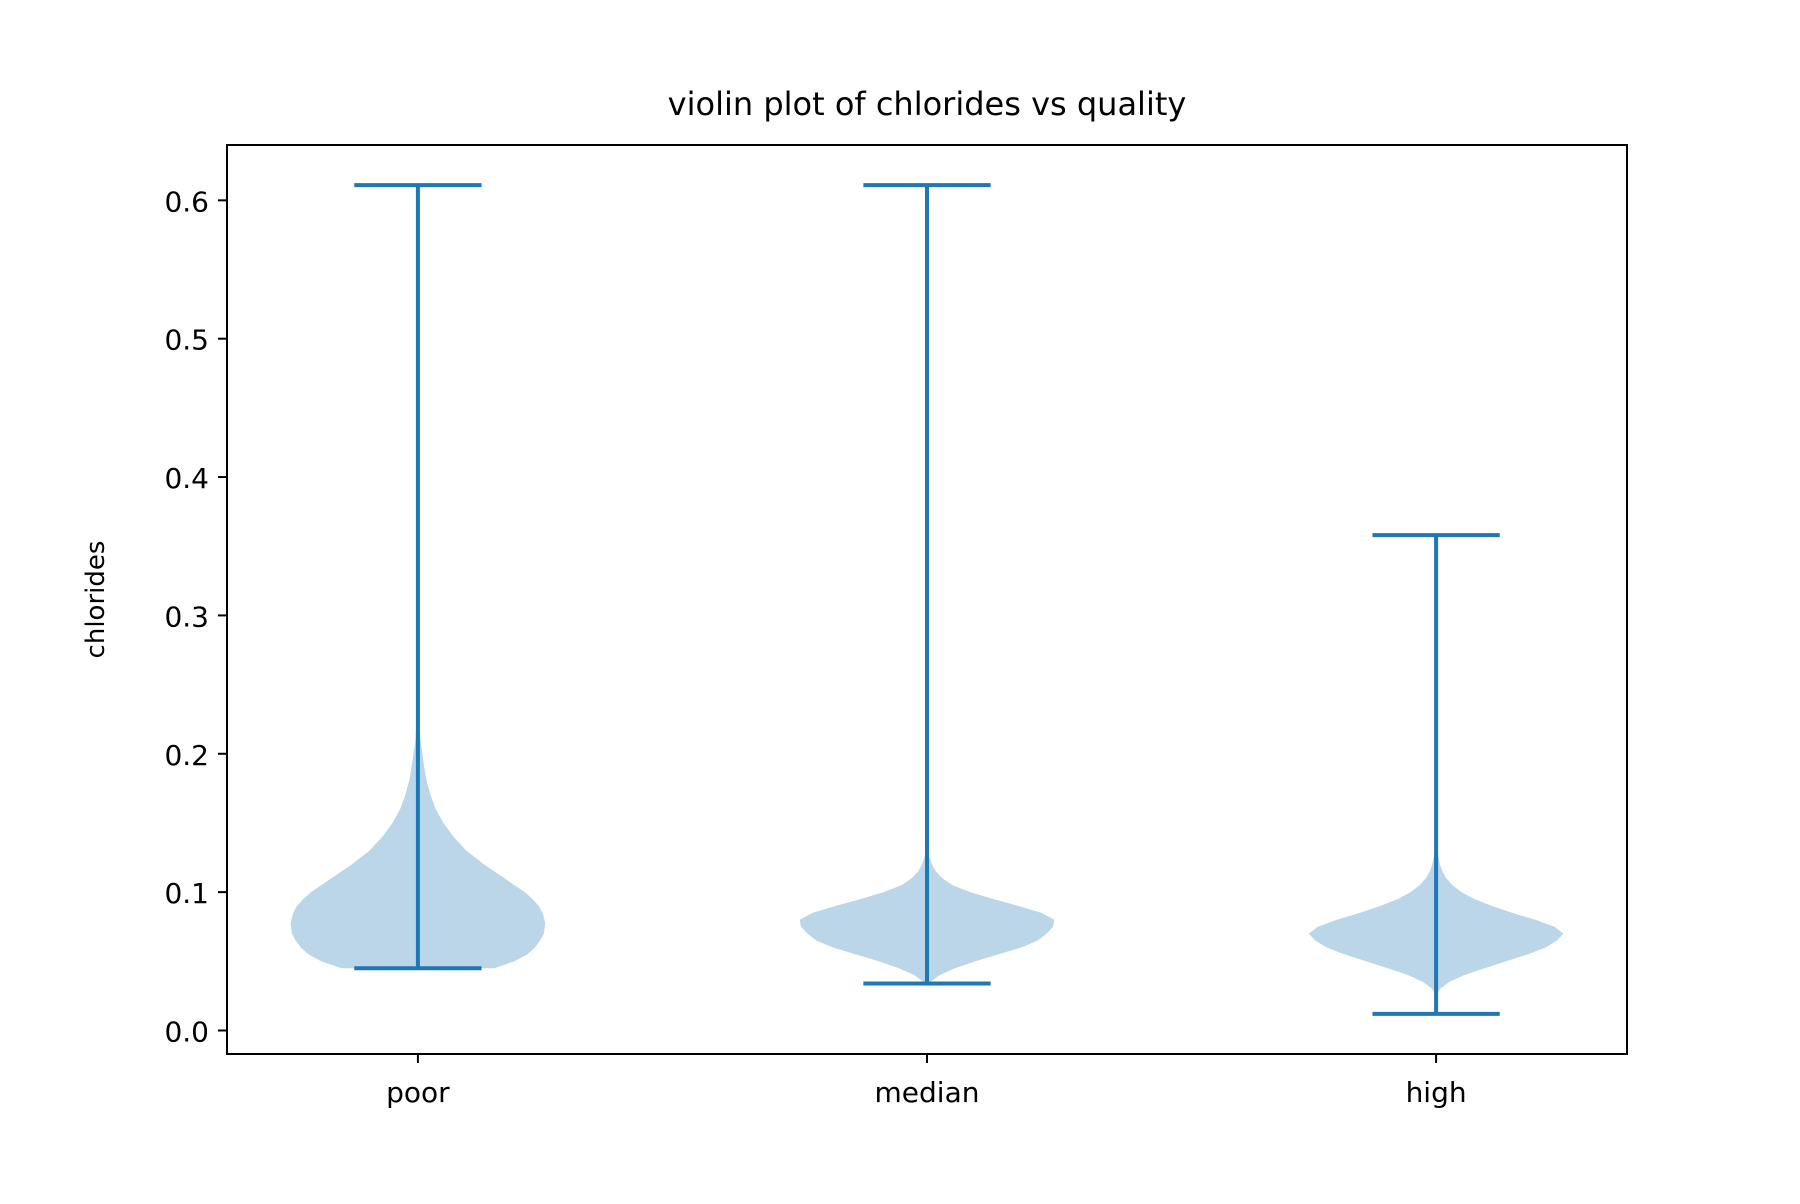 This screenshot has width=1800, height=1204. I want to click on y-tick-label: 0.5, so click(186, 340).